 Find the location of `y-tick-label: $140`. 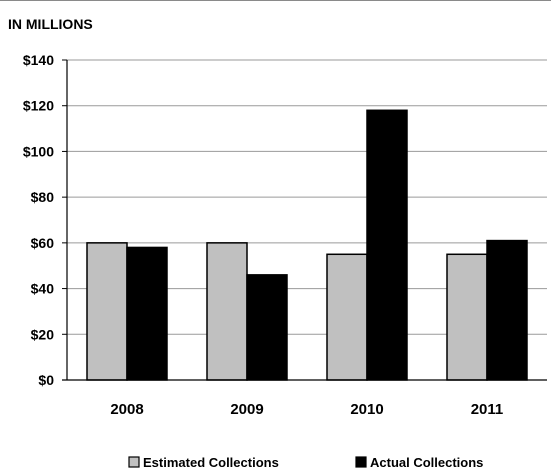

y-tick-label: $140 is located at coordinates (38, 60).